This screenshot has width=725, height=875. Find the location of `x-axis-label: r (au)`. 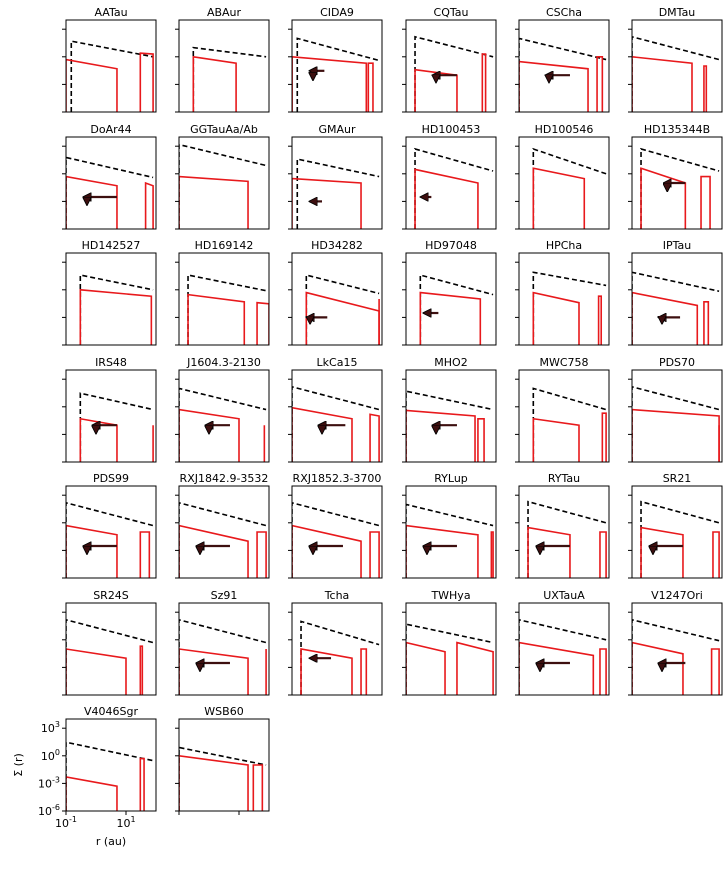

x-axis-label: r (au) is located at coordinates (111, 841).